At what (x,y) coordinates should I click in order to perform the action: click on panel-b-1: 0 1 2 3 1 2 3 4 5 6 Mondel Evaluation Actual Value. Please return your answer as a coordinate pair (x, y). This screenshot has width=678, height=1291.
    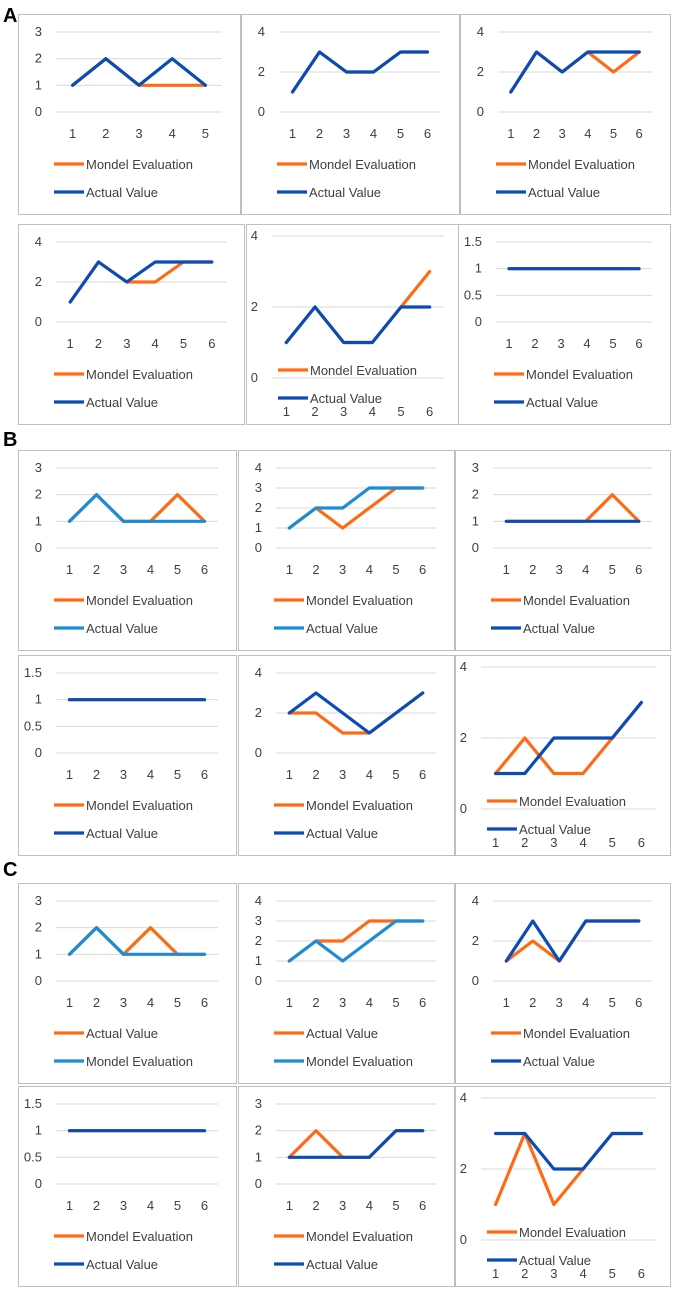
    Looking at the image, I should click on (127, 550).